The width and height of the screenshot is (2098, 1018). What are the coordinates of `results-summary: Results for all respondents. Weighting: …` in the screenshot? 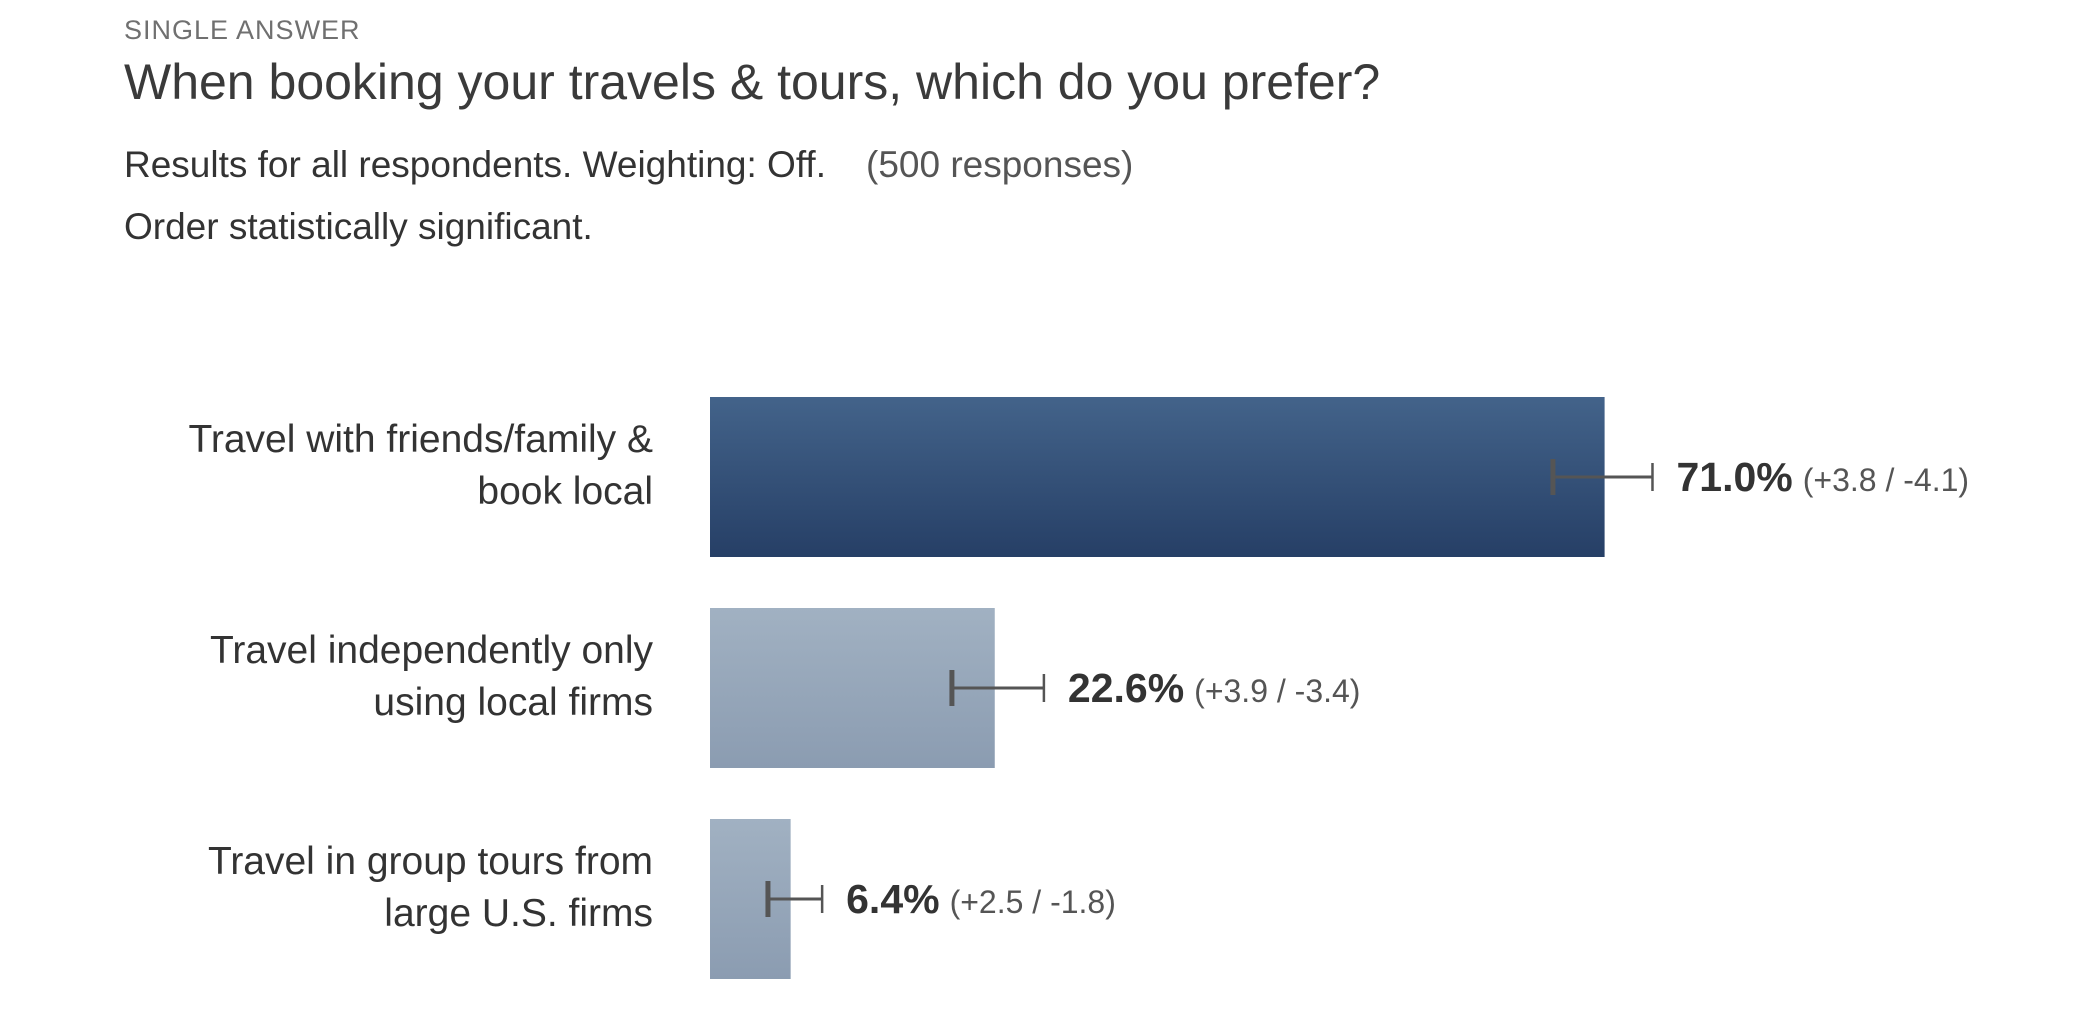 It's located at (752, 165).